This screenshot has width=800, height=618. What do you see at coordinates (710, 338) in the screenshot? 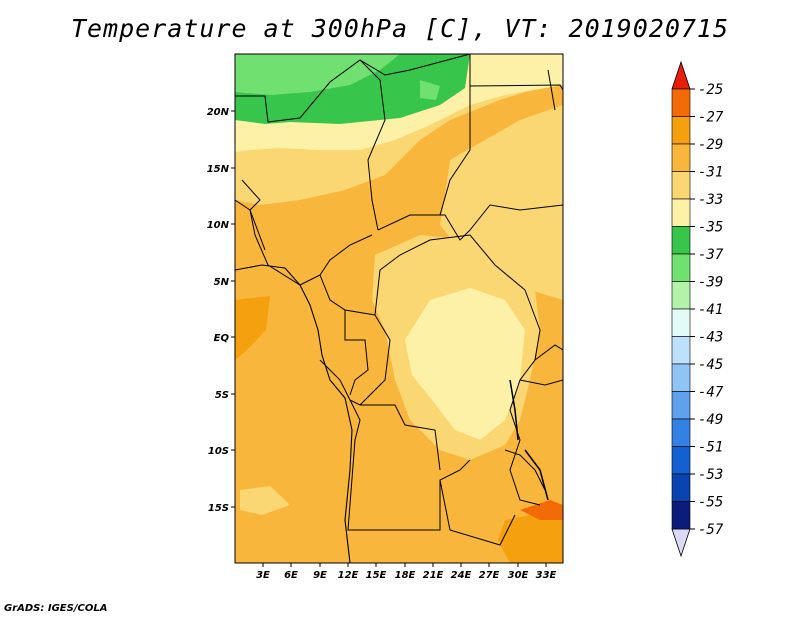
I see `colorbar-label: -43` at bounding box center [710, 338].